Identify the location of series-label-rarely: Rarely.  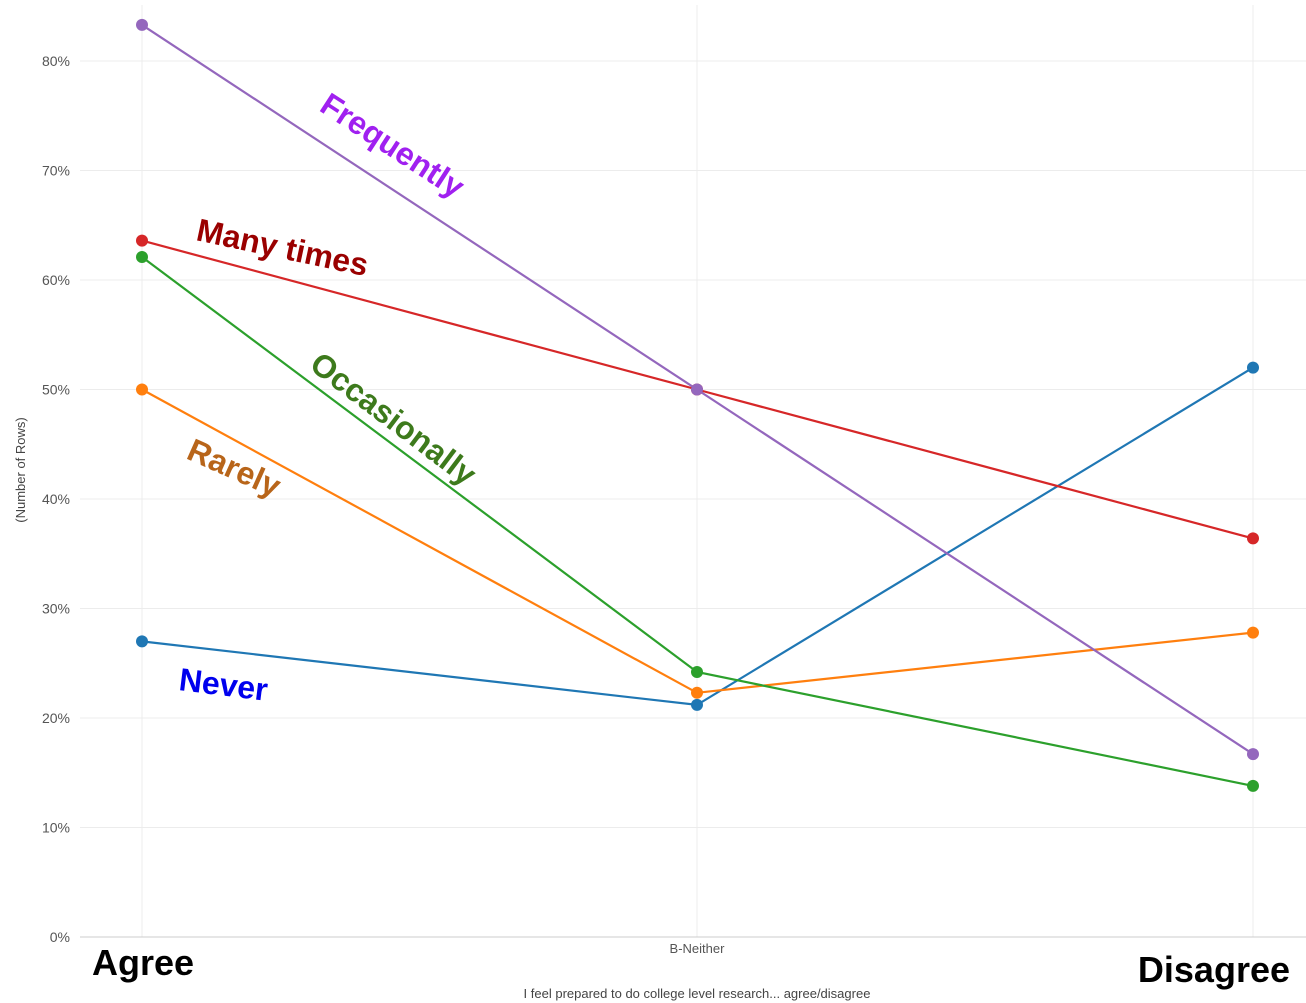
(234, 468).